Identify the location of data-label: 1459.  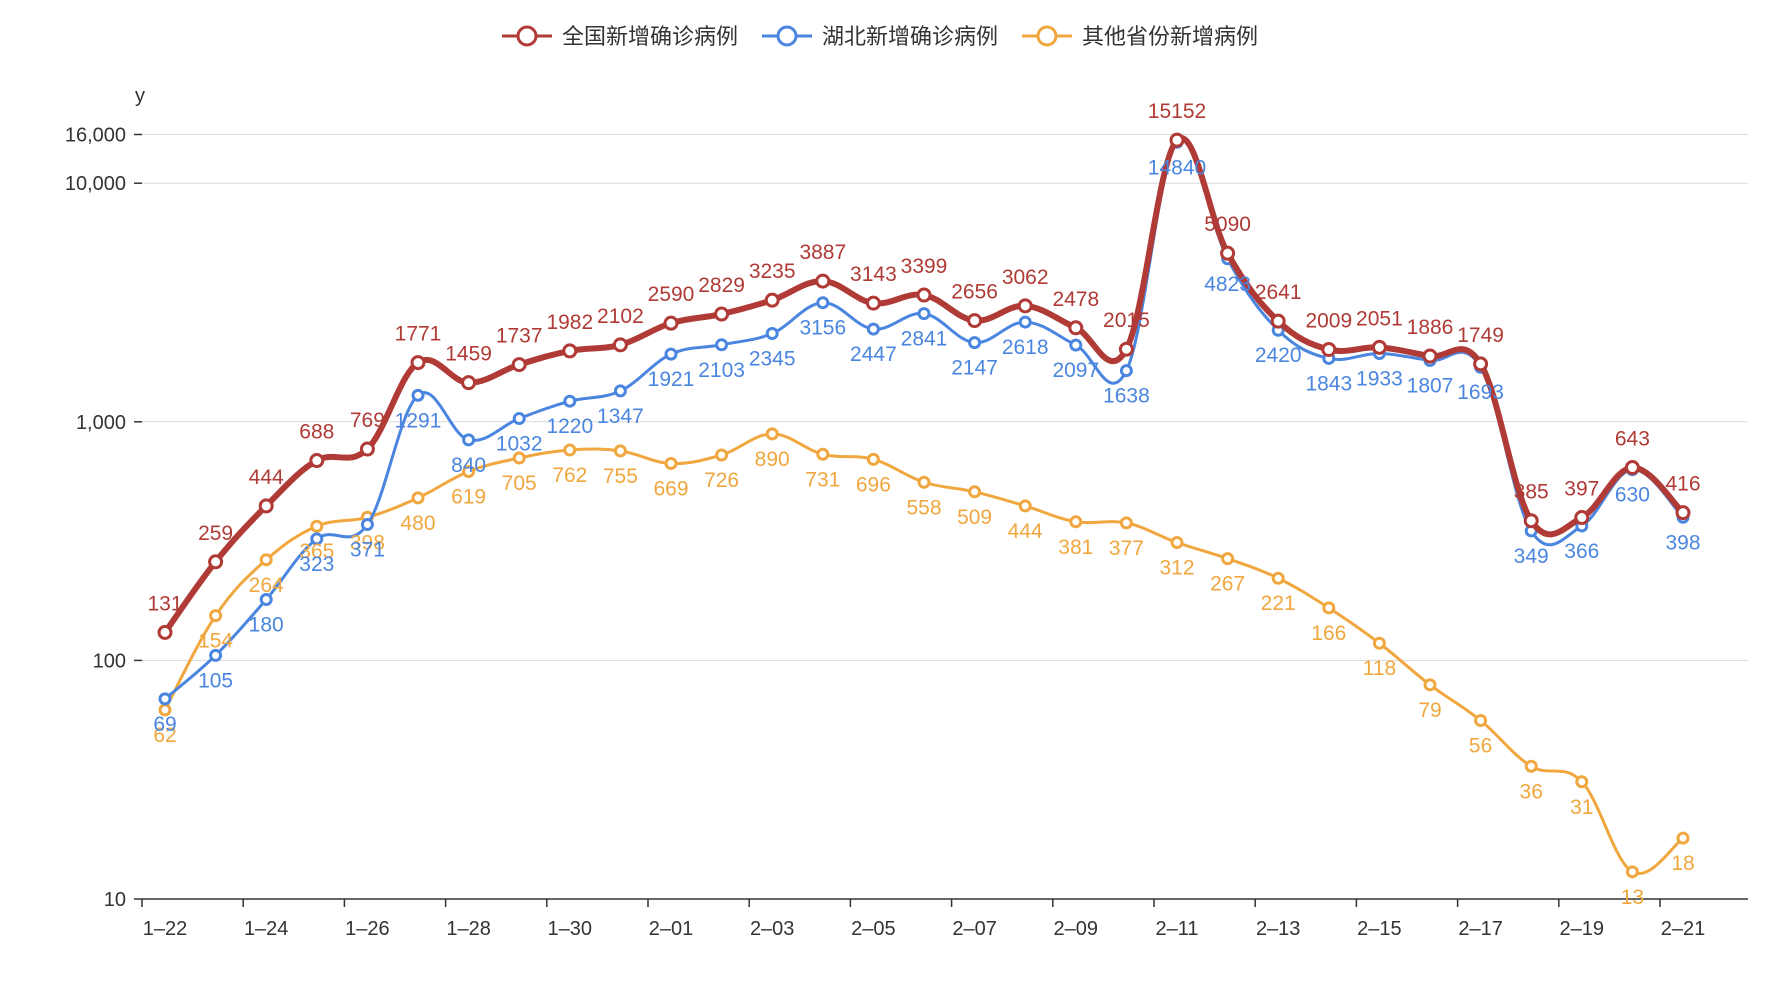
(468, 354).